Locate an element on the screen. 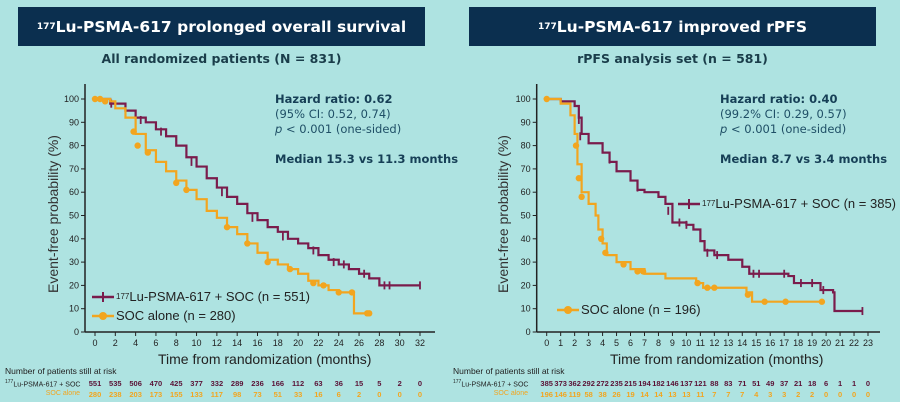  y-tick-label: 100 is located at coordinates (523, 99).